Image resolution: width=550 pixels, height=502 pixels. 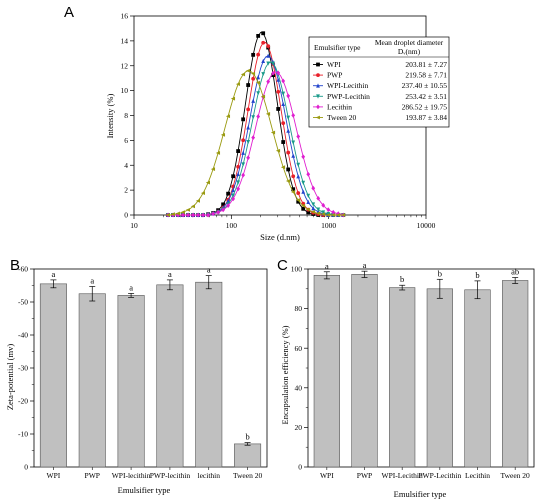 What do you see at coordinates (339, 106) in the screenshot?
I see `legend-series-name: Lecithin` at bounding box center [339, 106].